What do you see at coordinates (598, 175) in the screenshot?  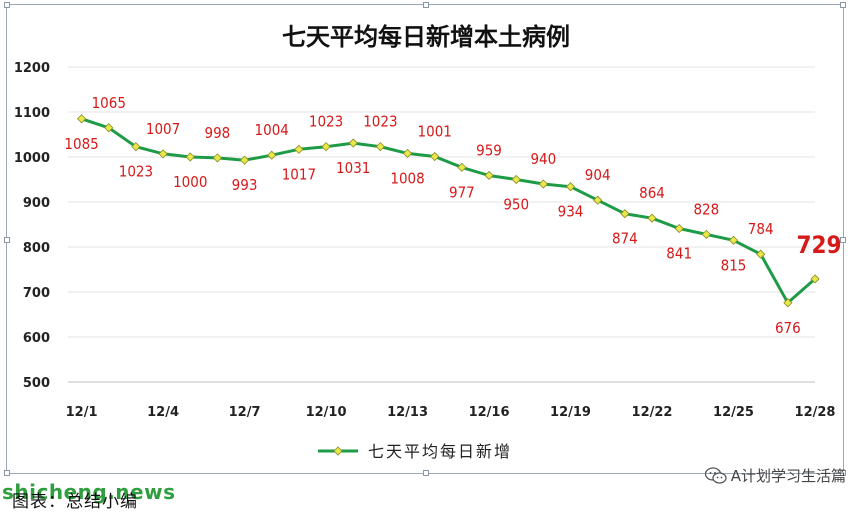 I see `data-label: 904` at bounding box center [598, 175].